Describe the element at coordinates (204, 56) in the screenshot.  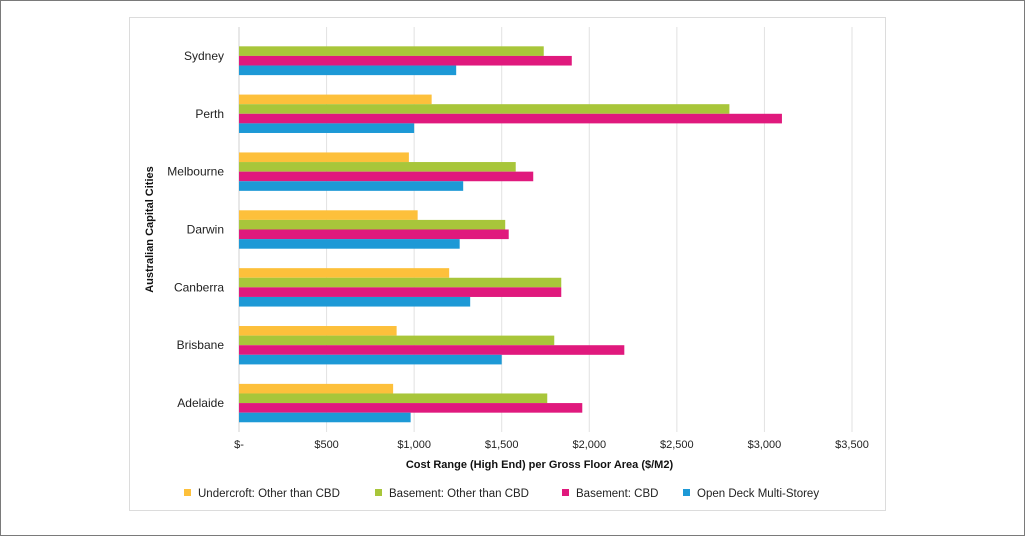
I see `category-label: Sydney` at that location.